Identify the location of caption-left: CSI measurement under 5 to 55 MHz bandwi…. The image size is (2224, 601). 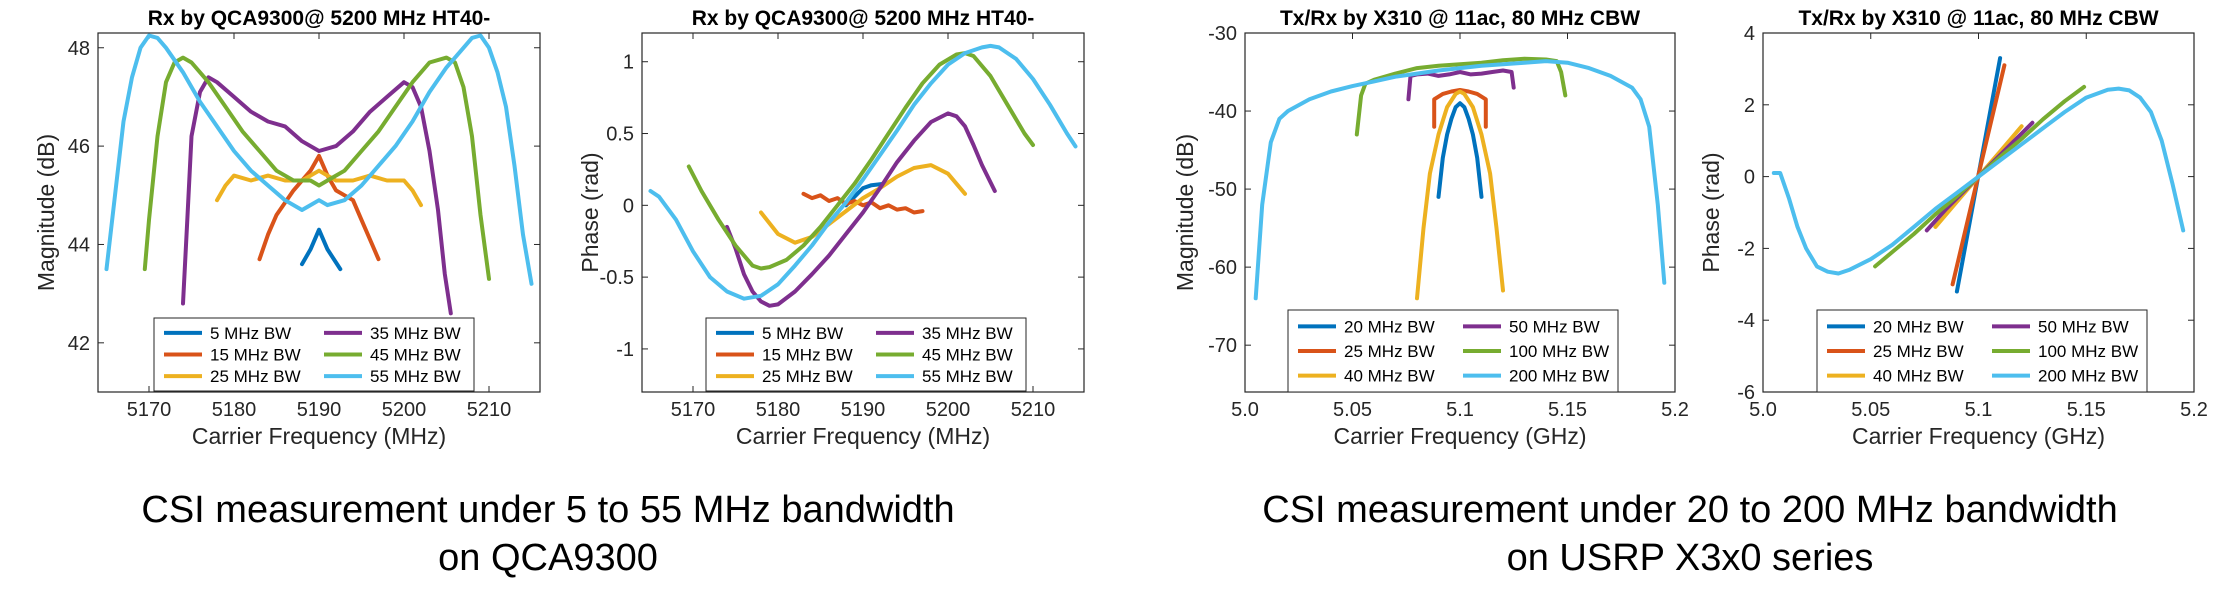
(548, 534).